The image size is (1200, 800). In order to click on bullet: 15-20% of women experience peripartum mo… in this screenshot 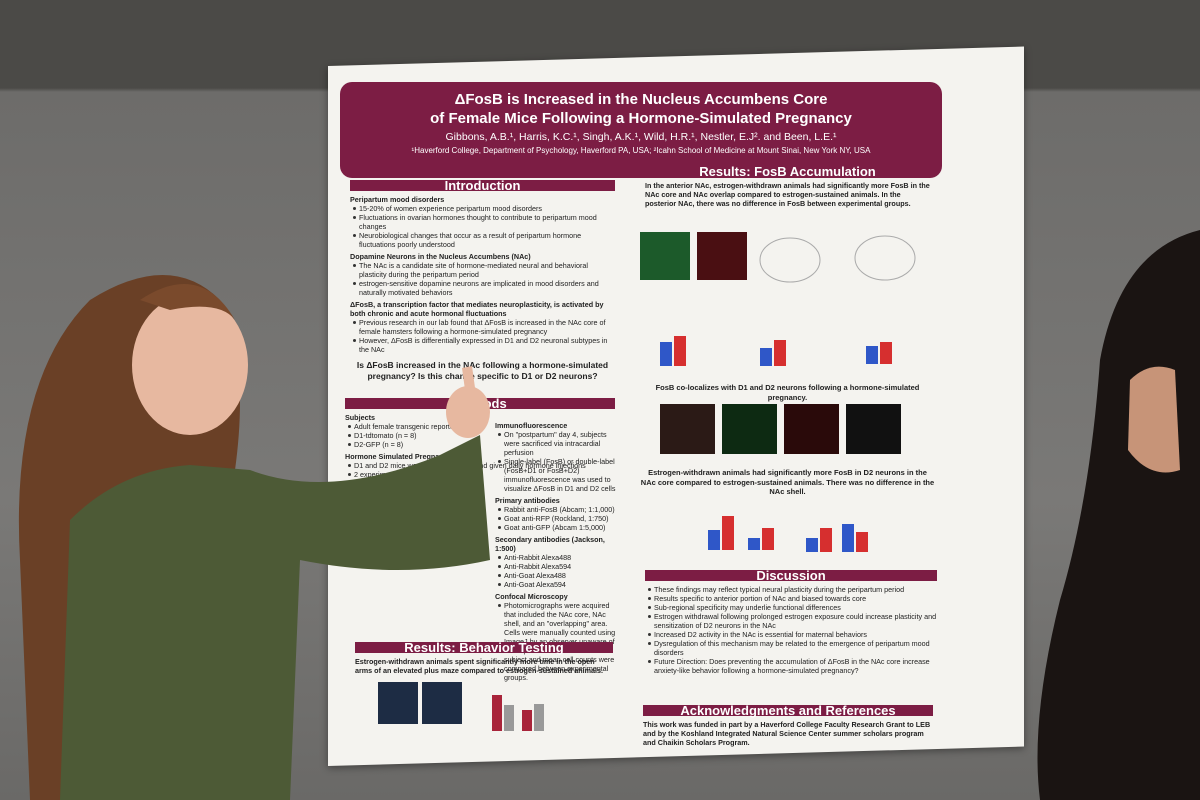, I will do `click(482, 208)`.